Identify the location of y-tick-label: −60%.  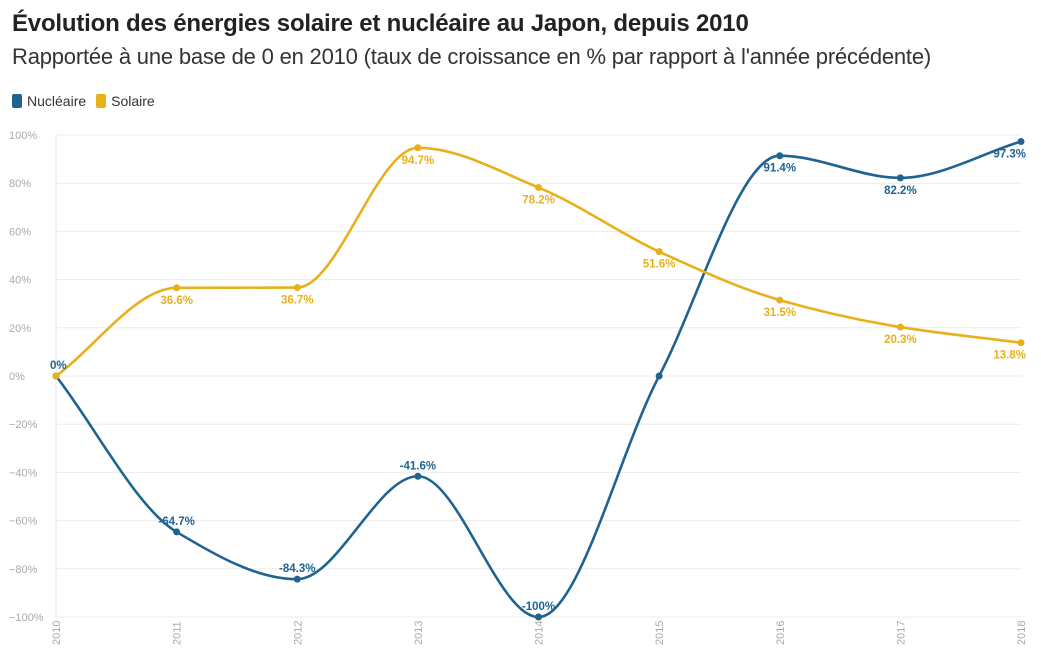
(23, 522).